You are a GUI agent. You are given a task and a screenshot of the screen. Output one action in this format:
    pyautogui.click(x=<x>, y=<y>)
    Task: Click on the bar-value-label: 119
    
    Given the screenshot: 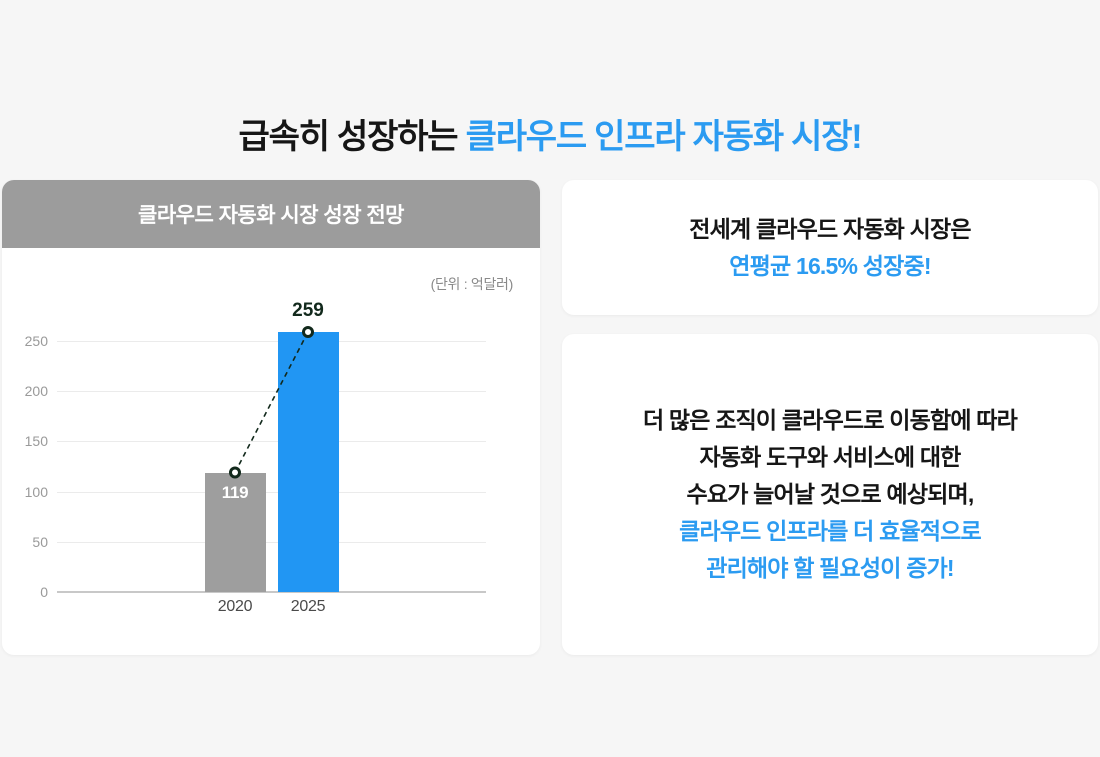 What is the action you would take?
    pyautogui.click(x=235, y=492)
    